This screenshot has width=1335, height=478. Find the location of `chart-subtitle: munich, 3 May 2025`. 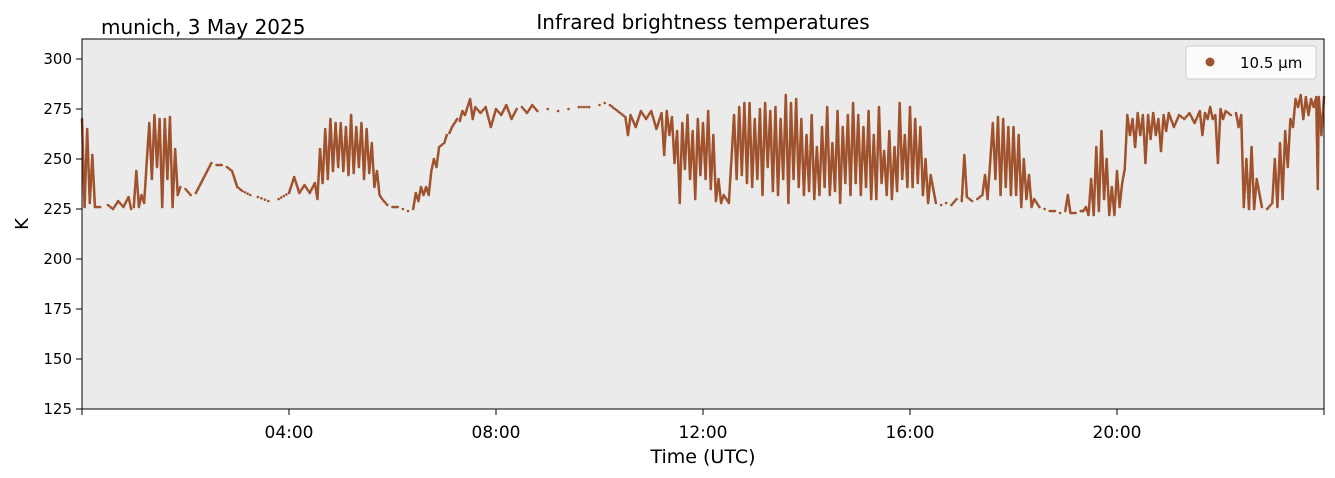

chart-subtitle: munich, 3 May 2025 is located at coordinates (203, 27).